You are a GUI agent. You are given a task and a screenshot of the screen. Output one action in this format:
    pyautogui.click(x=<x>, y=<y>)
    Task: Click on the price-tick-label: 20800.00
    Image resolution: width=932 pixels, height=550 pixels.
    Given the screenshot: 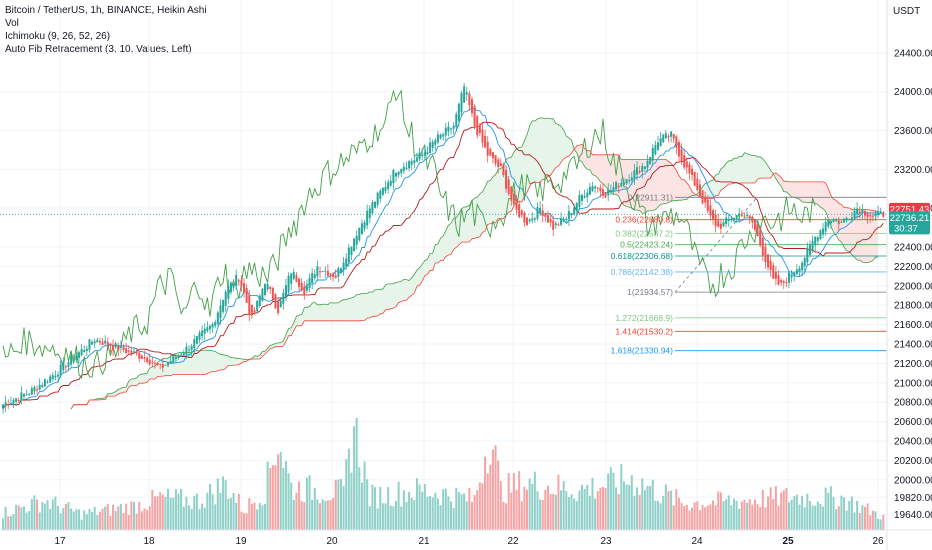 What is the action you would take?
    pyautogui.click(x=913, y=403)
    